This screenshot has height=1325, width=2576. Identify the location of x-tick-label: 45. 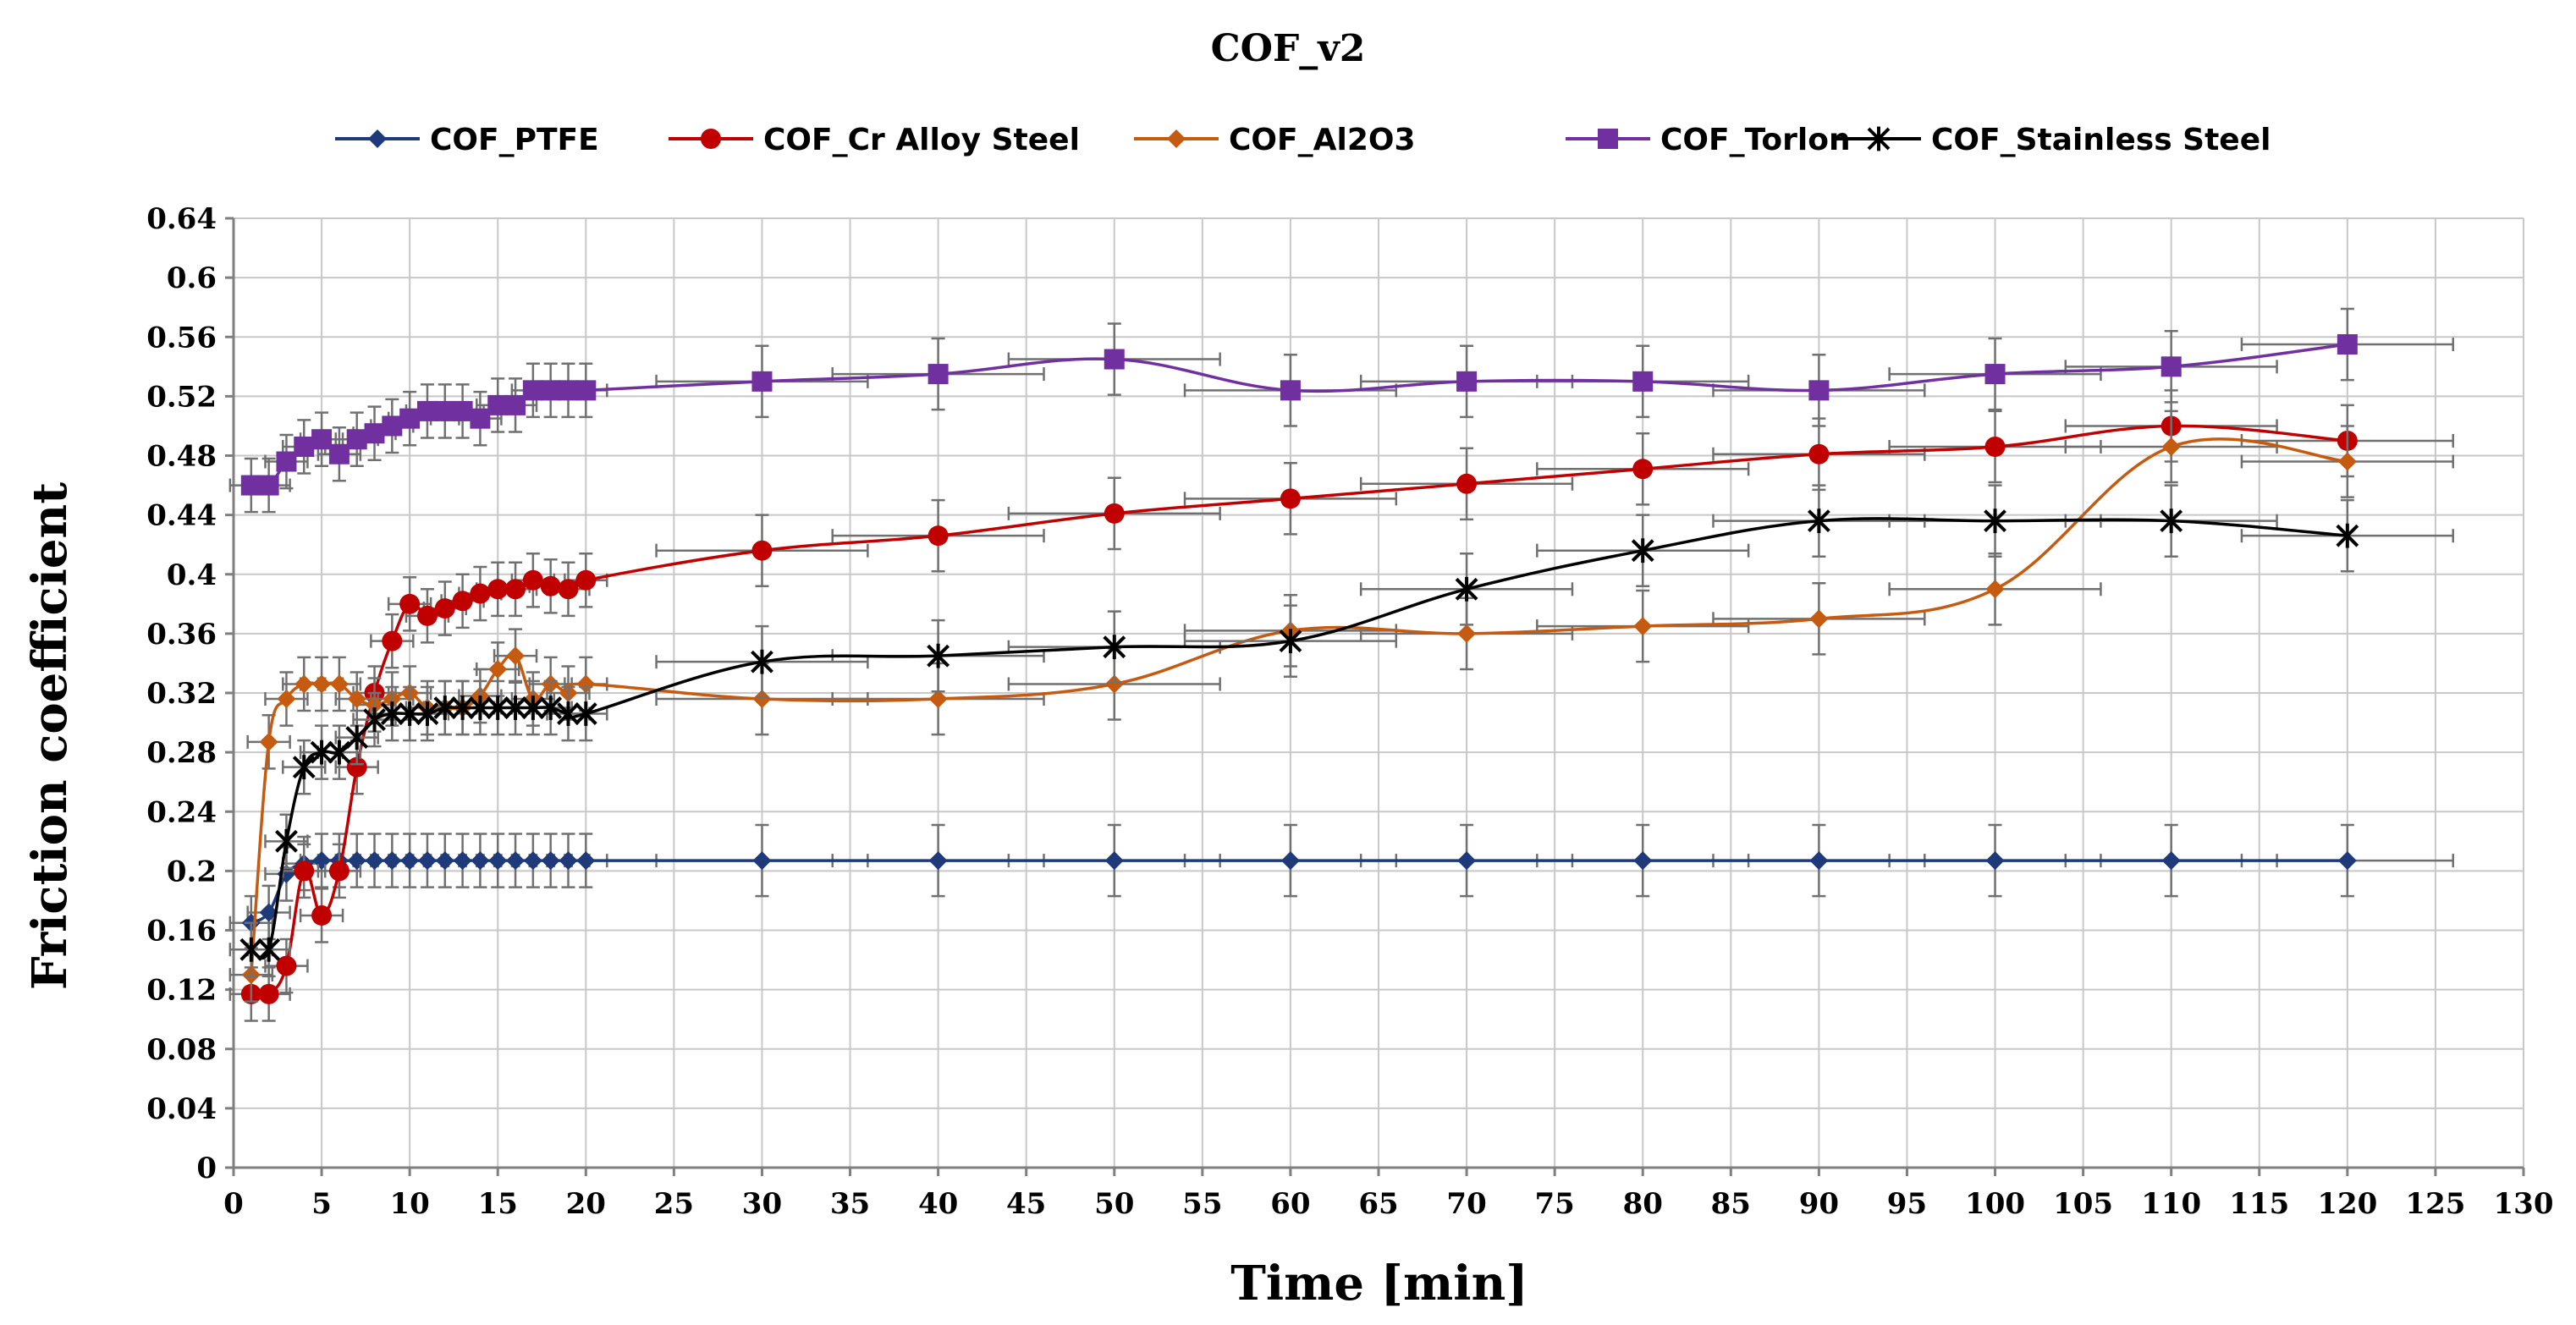
(1026, 1204).